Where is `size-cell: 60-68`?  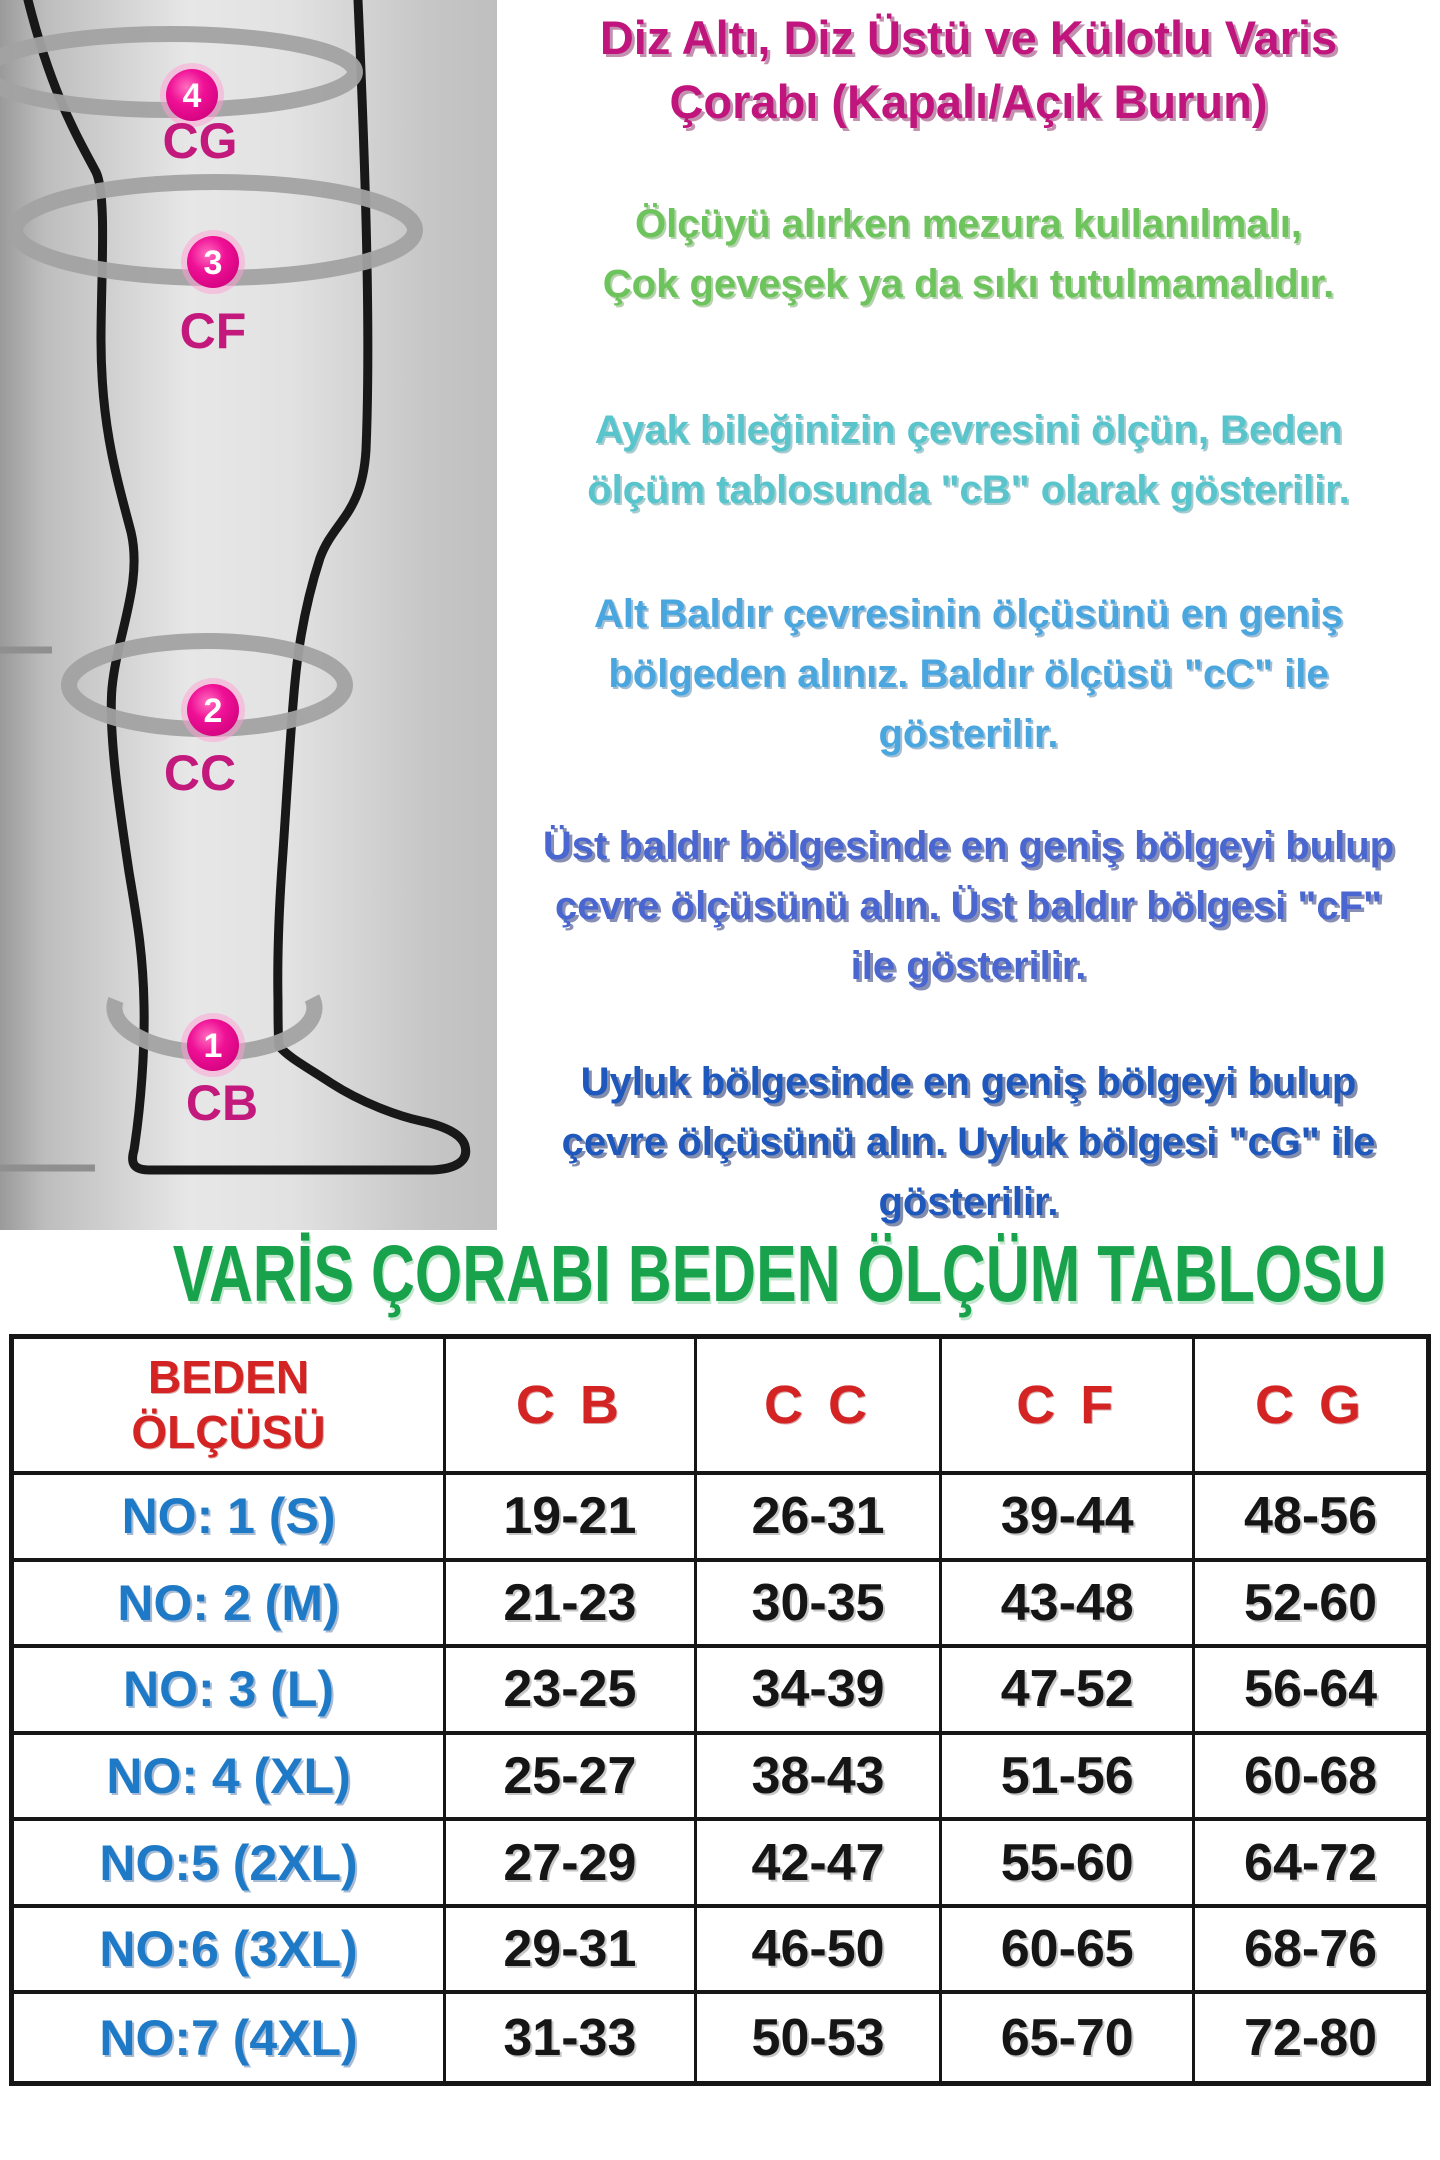
size-cell: 60-68 is located at coordinates (1310, 1778).